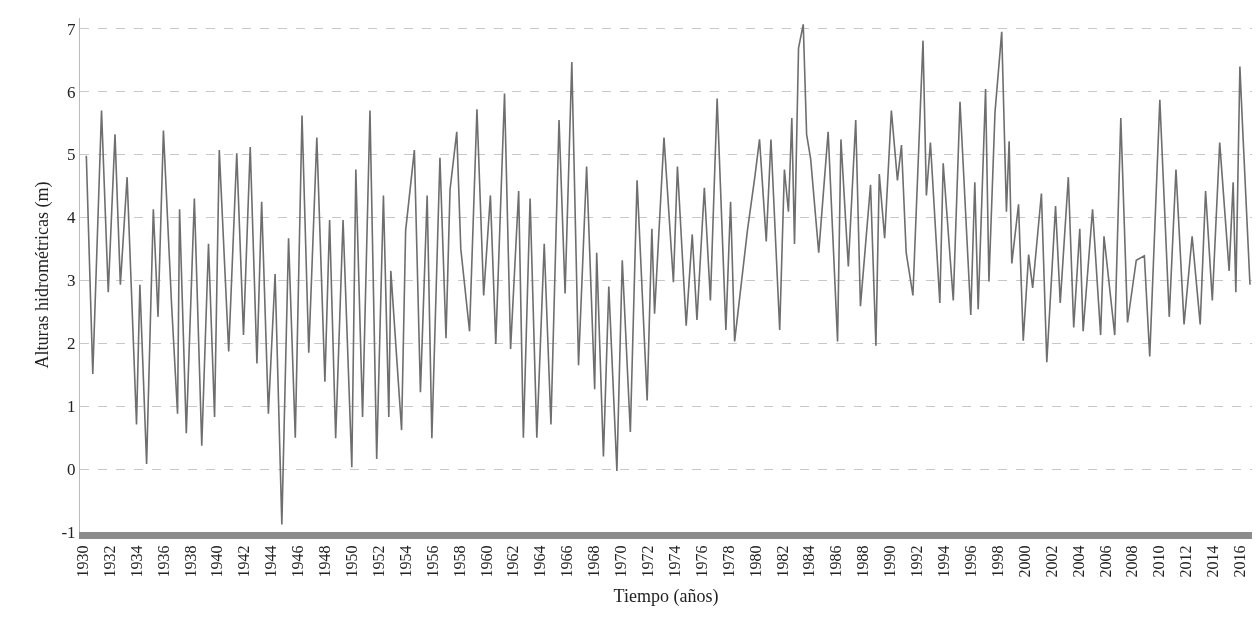 The height and width of the screenshot is (632, 1258). Describe the element at coordinates (325, 561) in the screenshot. I see `x-tick-label: 1948` at that location.